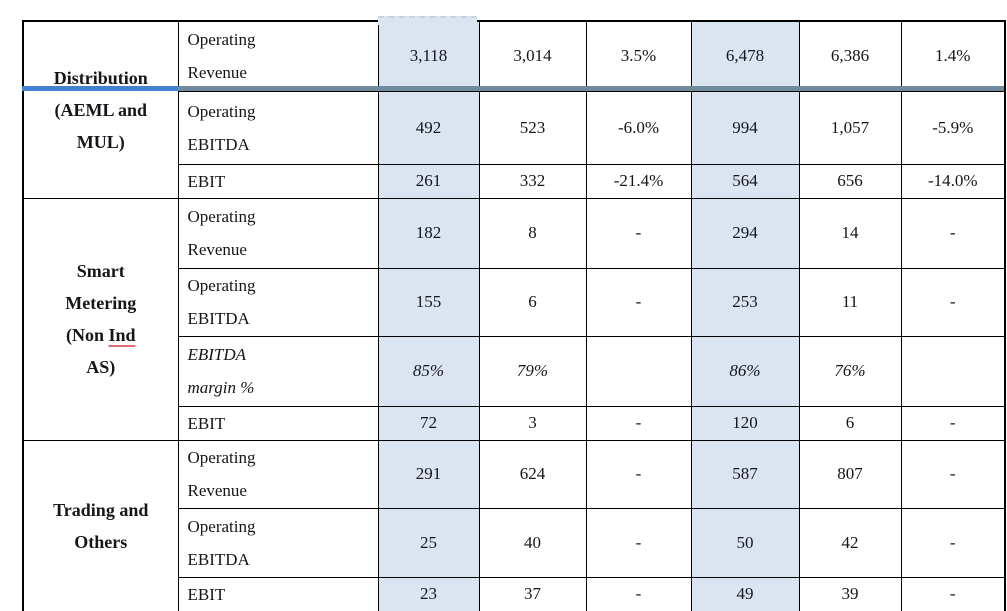 Image resolution: width=1007 pixels, height=611 pixels. I want to click on value-cell: 994, so click(745, 127).